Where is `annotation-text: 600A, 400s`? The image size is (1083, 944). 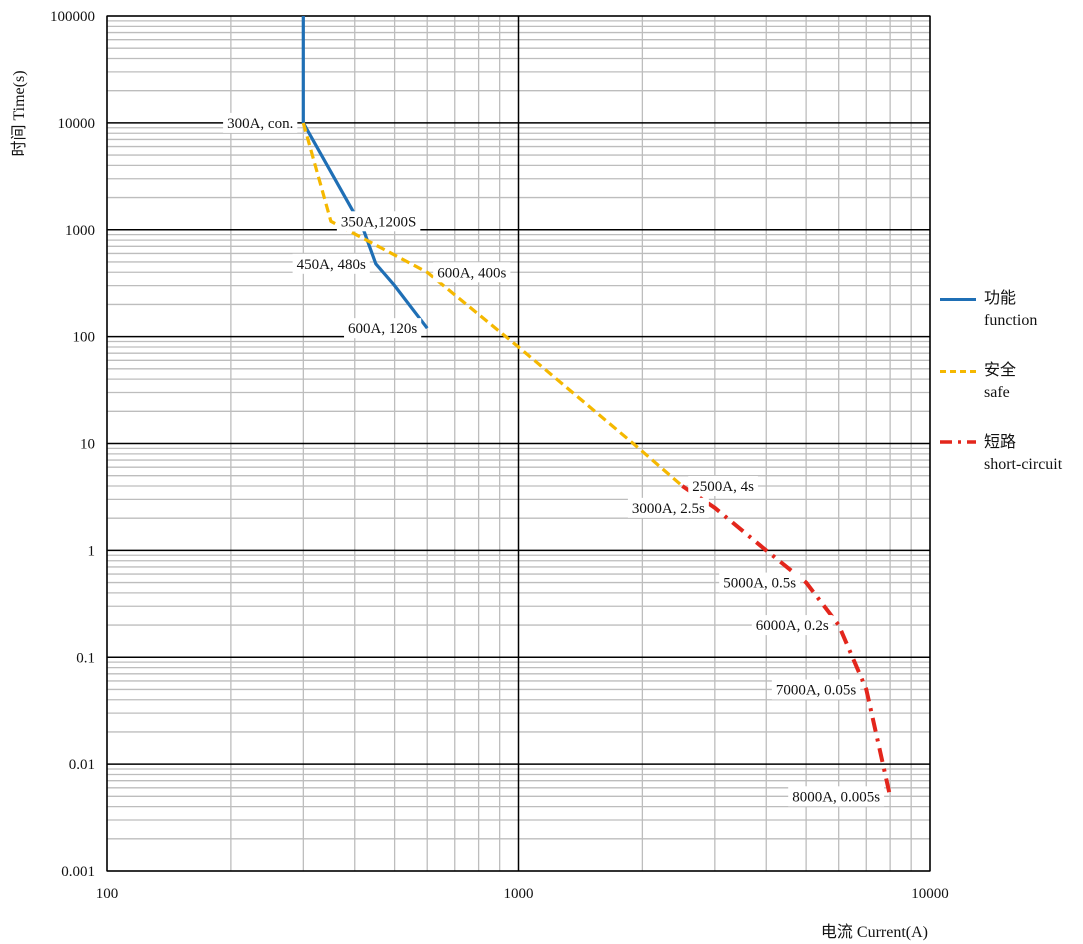
annotation-text: 600A, 400s is located at coordinates (471, 273).